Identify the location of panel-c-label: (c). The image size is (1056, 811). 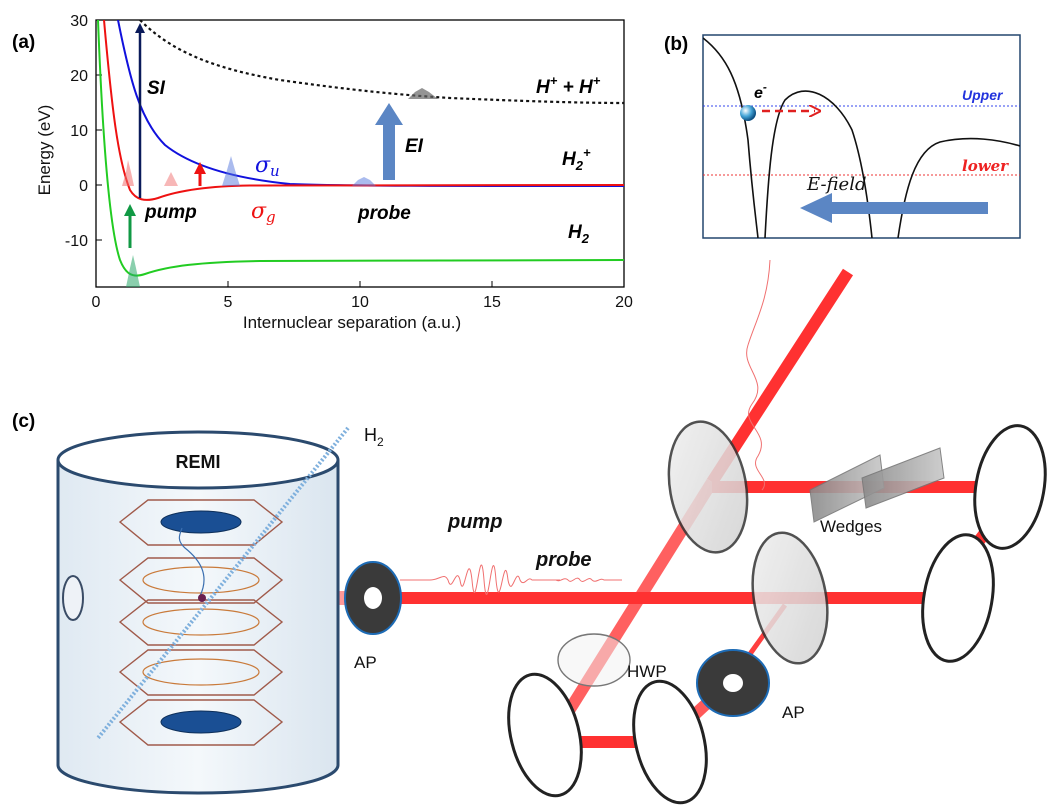
(23, 421).